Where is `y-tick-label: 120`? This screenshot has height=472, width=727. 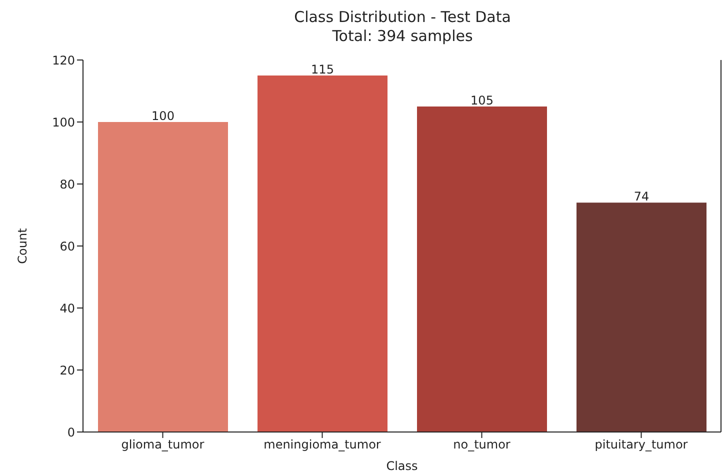
y-tick-label: 120 is located at coordinates (63, 60).